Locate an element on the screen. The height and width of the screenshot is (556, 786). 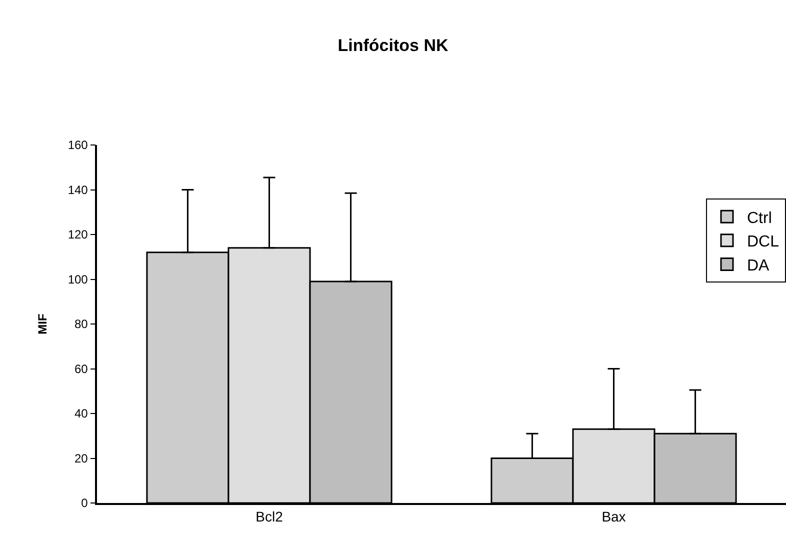
y-tick-label: 80 is located at coordinates (81, 324).